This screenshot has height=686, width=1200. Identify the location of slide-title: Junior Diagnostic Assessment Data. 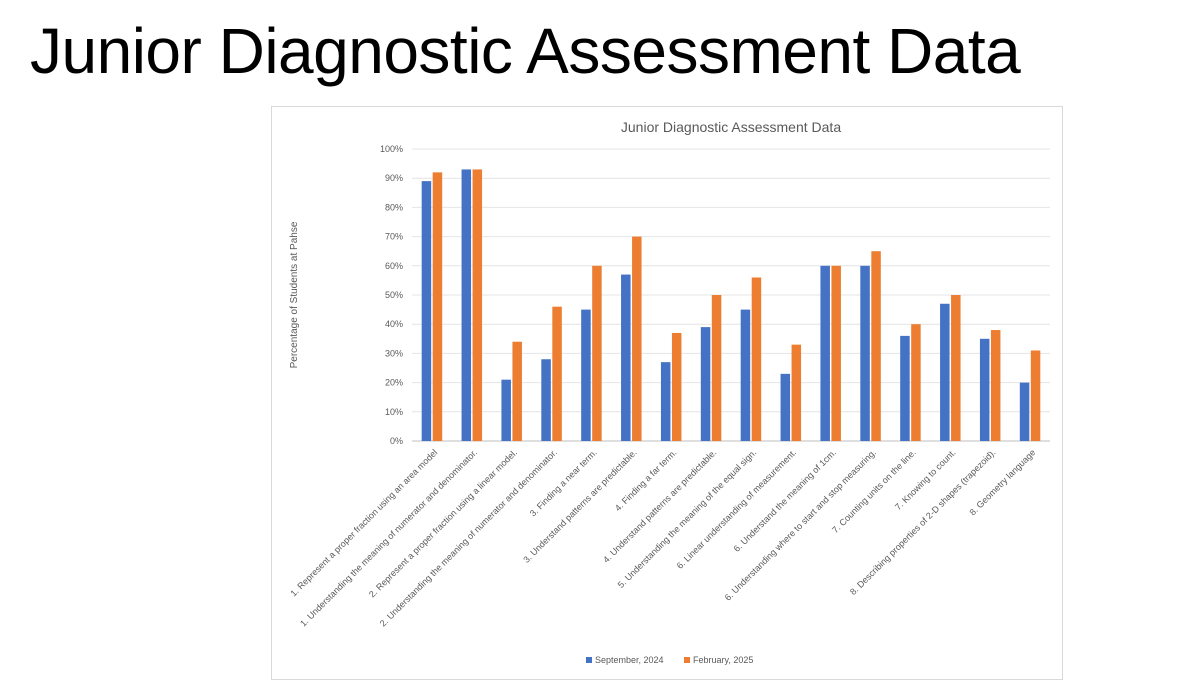
(525, 51).